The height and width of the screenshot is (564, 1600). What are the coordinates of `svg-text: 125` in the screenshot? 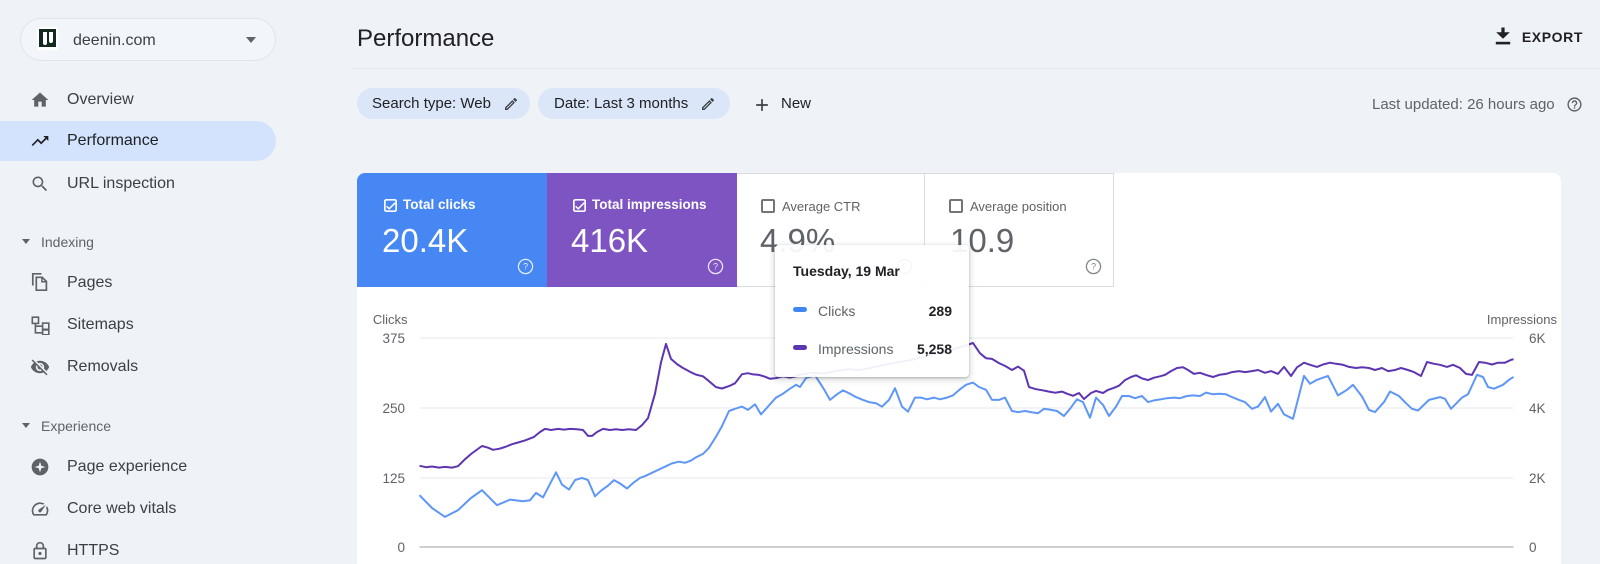 It's located at (393, 478).